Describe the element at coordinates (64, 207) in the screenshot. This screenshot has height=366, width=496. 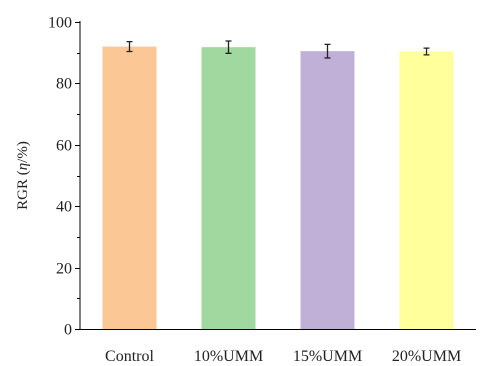
I see `y-tick-label: 40` at that location.